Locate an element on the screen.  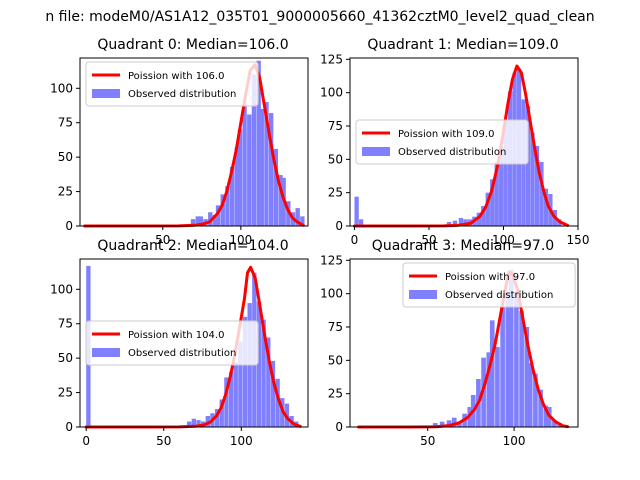
quadrant-3-title: Quadrant 3: Median=97.0 is located at coordinates (463, 246).